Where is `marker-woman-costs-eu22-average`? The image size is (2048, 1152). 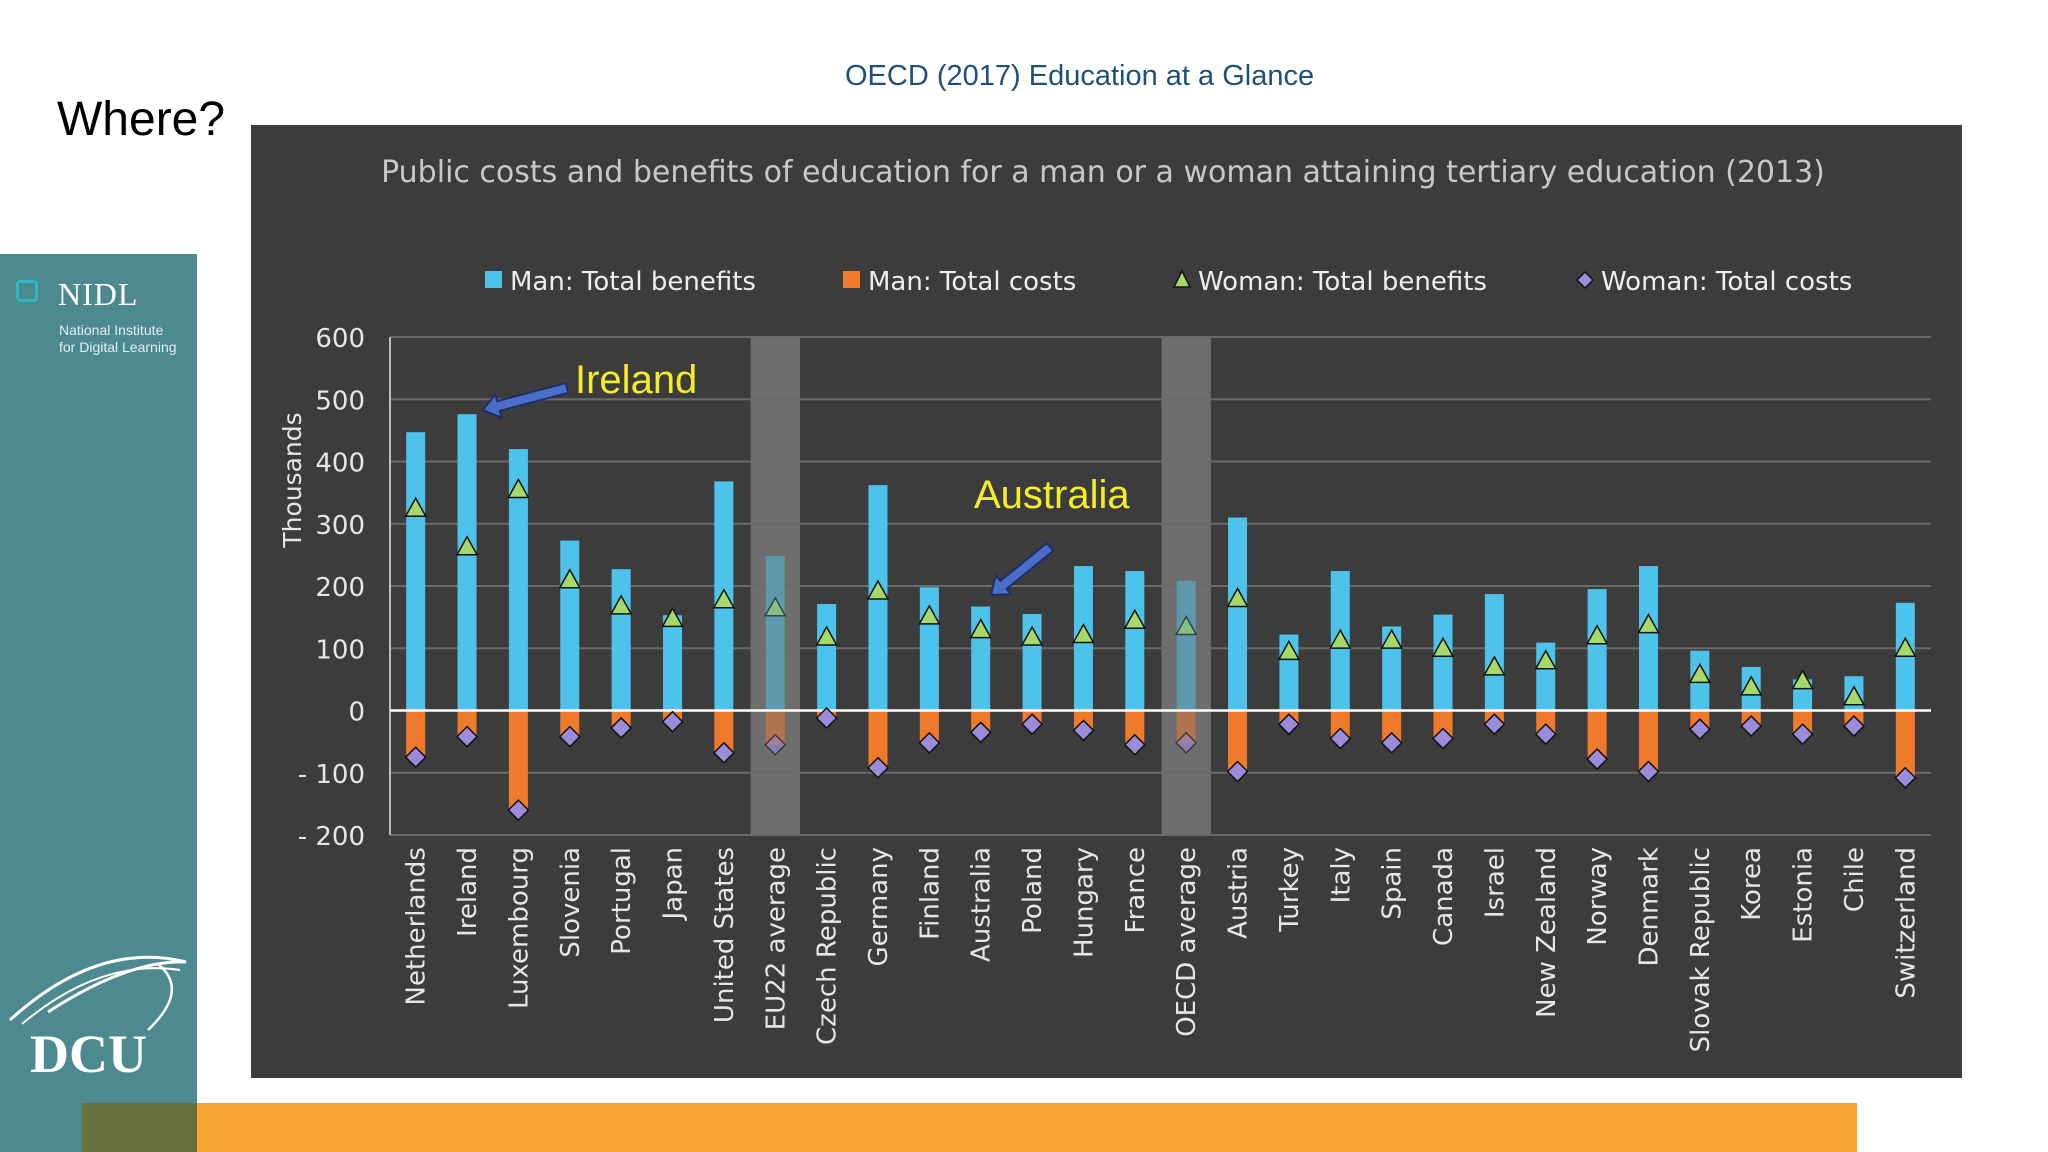 marker-woman-costs-eu22-average is located at coordinates (775, 744).